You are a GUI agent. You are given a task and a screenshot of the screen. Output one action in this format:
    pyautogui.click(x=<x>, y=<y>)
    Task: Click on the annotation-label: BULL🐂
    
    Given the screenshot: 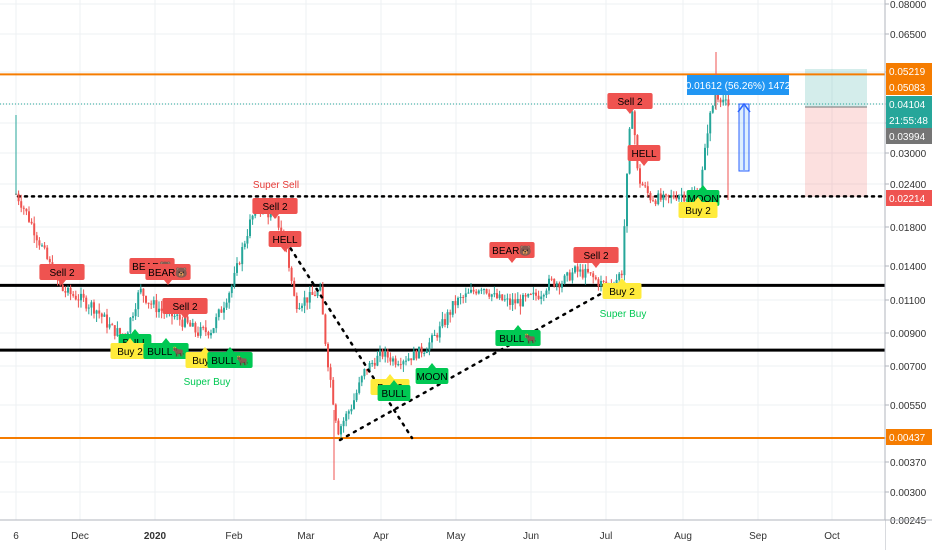 What is the action you would take?
    pyautogui.click(x=517, y=339)
    